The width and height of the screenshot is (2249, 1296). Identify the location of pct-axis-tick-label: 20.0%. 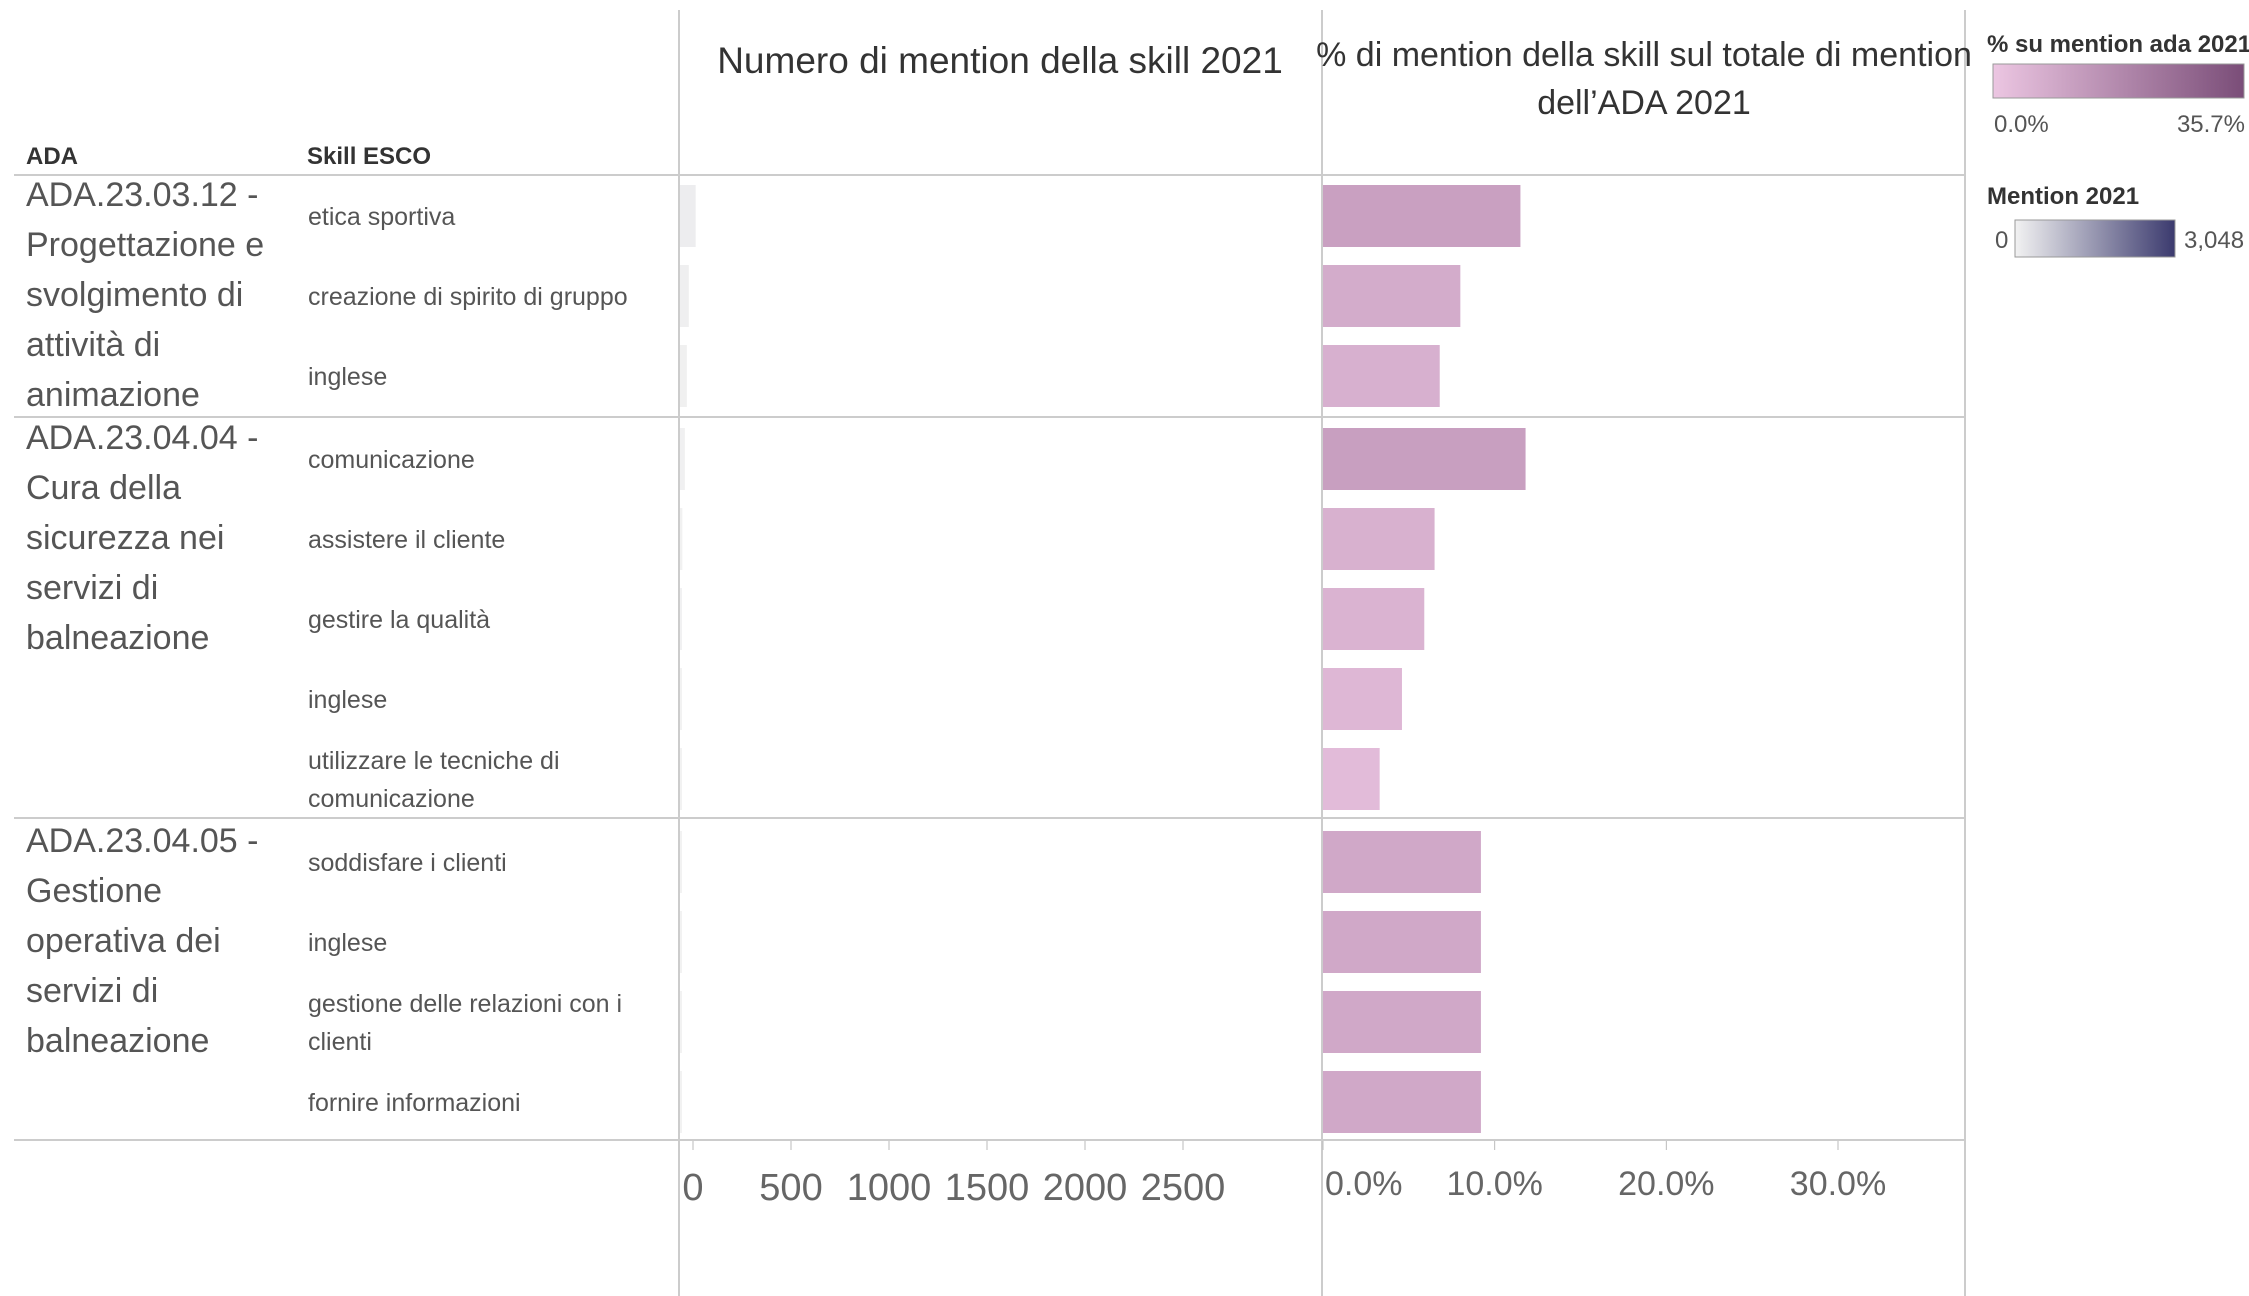
(1666, 1184).